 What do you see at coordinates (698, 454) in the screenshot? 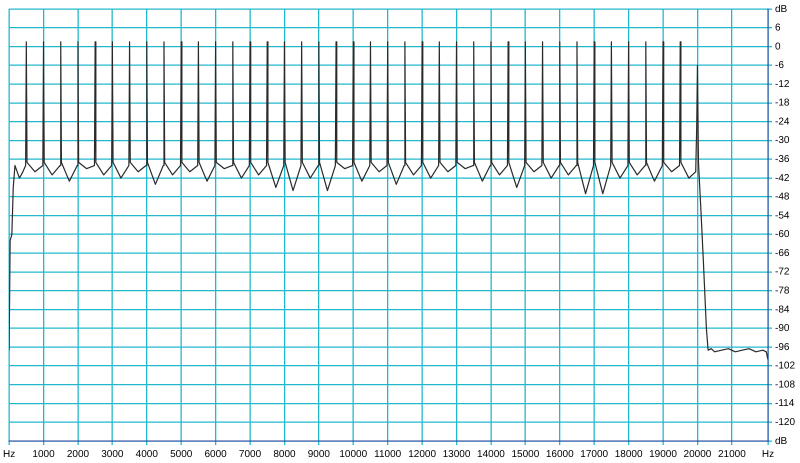
I see `x-tick-label: 20000` at bounding box center [698, 454].